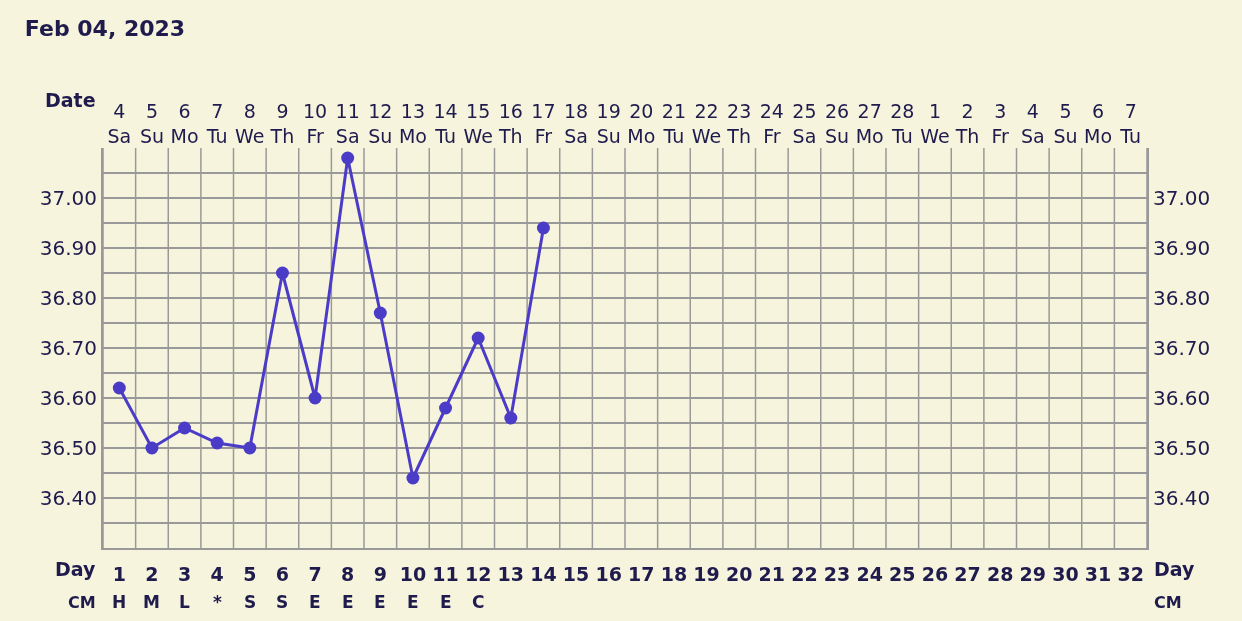 This screenshot has height=621, width=1242. Describe the element at coordinates (967, 124) in the screenshot. I see `x-tick-label: 2 Th` at that location.